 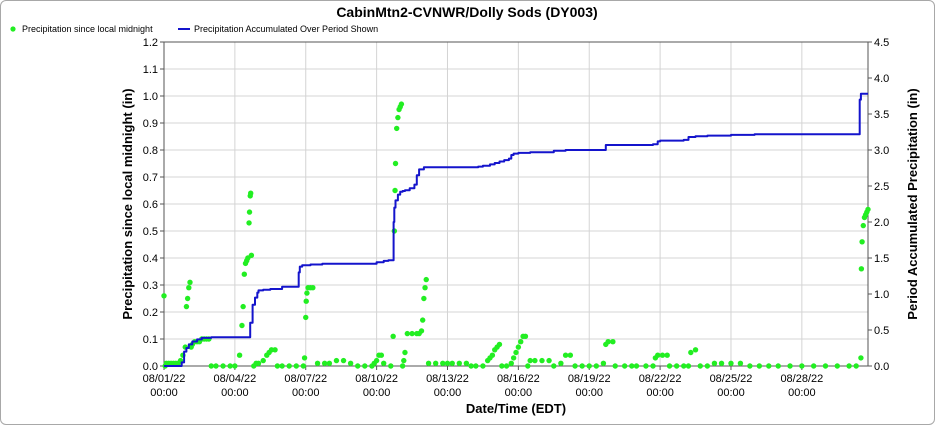 I want to click on y-axis-title: Precipitation since local midnight (in), so click(x=127, y=203).